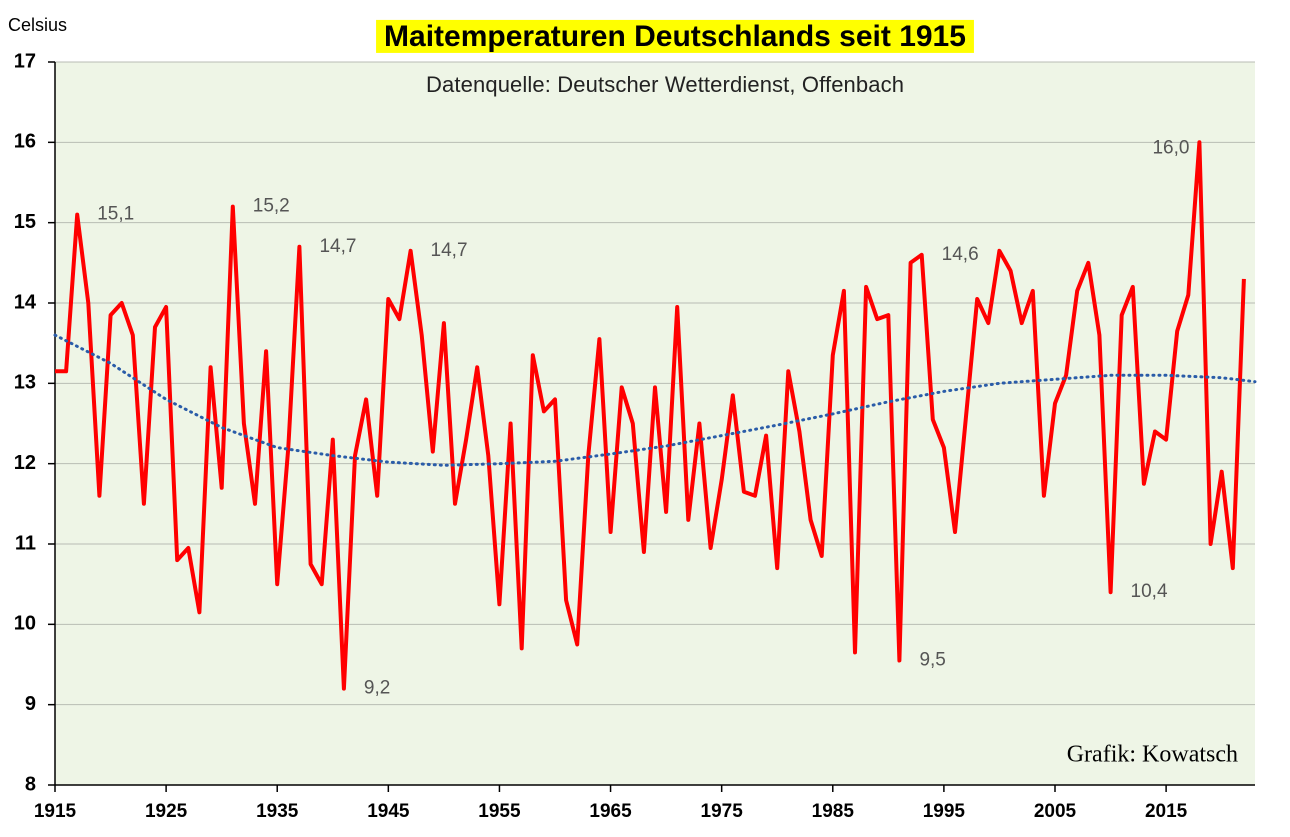 This screenshot has width=1290, height=837. I want to click on x-tick-label: 1925, so click(166, 811).